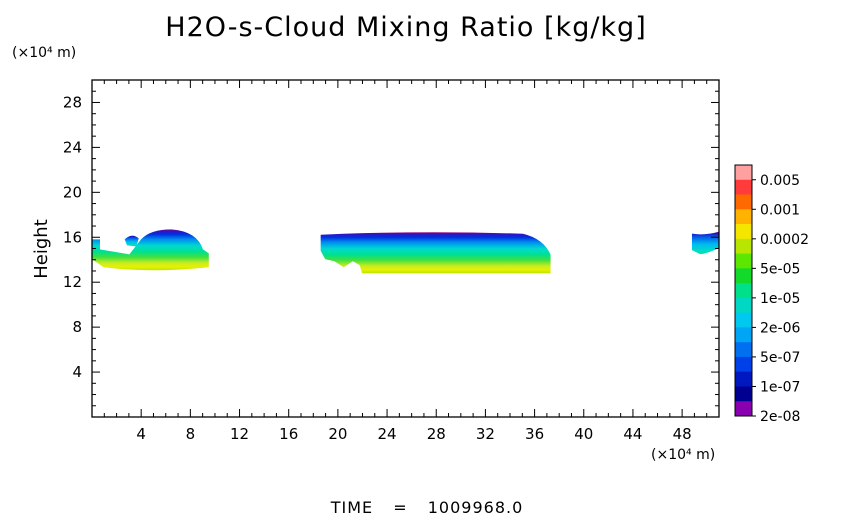 The width and height of the screenshot is (854, 519). I want to click on time-readout: TIME = 1009968.0, so click(427, 507).